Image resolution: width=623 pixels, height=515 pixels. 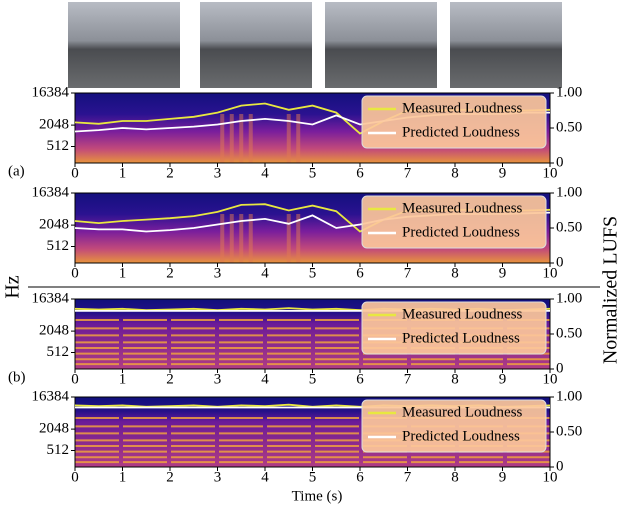 What do you see at coordinates (317, 496) in the screenshot?
I see `x-axis-label: Time (s)` at bounding box center [317, 496].